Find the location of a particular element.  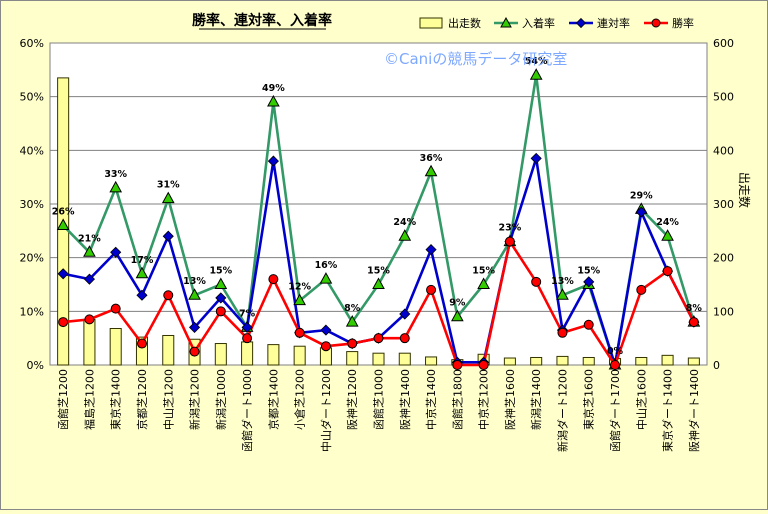

category-label: 函館芝1800 is located at coordinates (457, 399).